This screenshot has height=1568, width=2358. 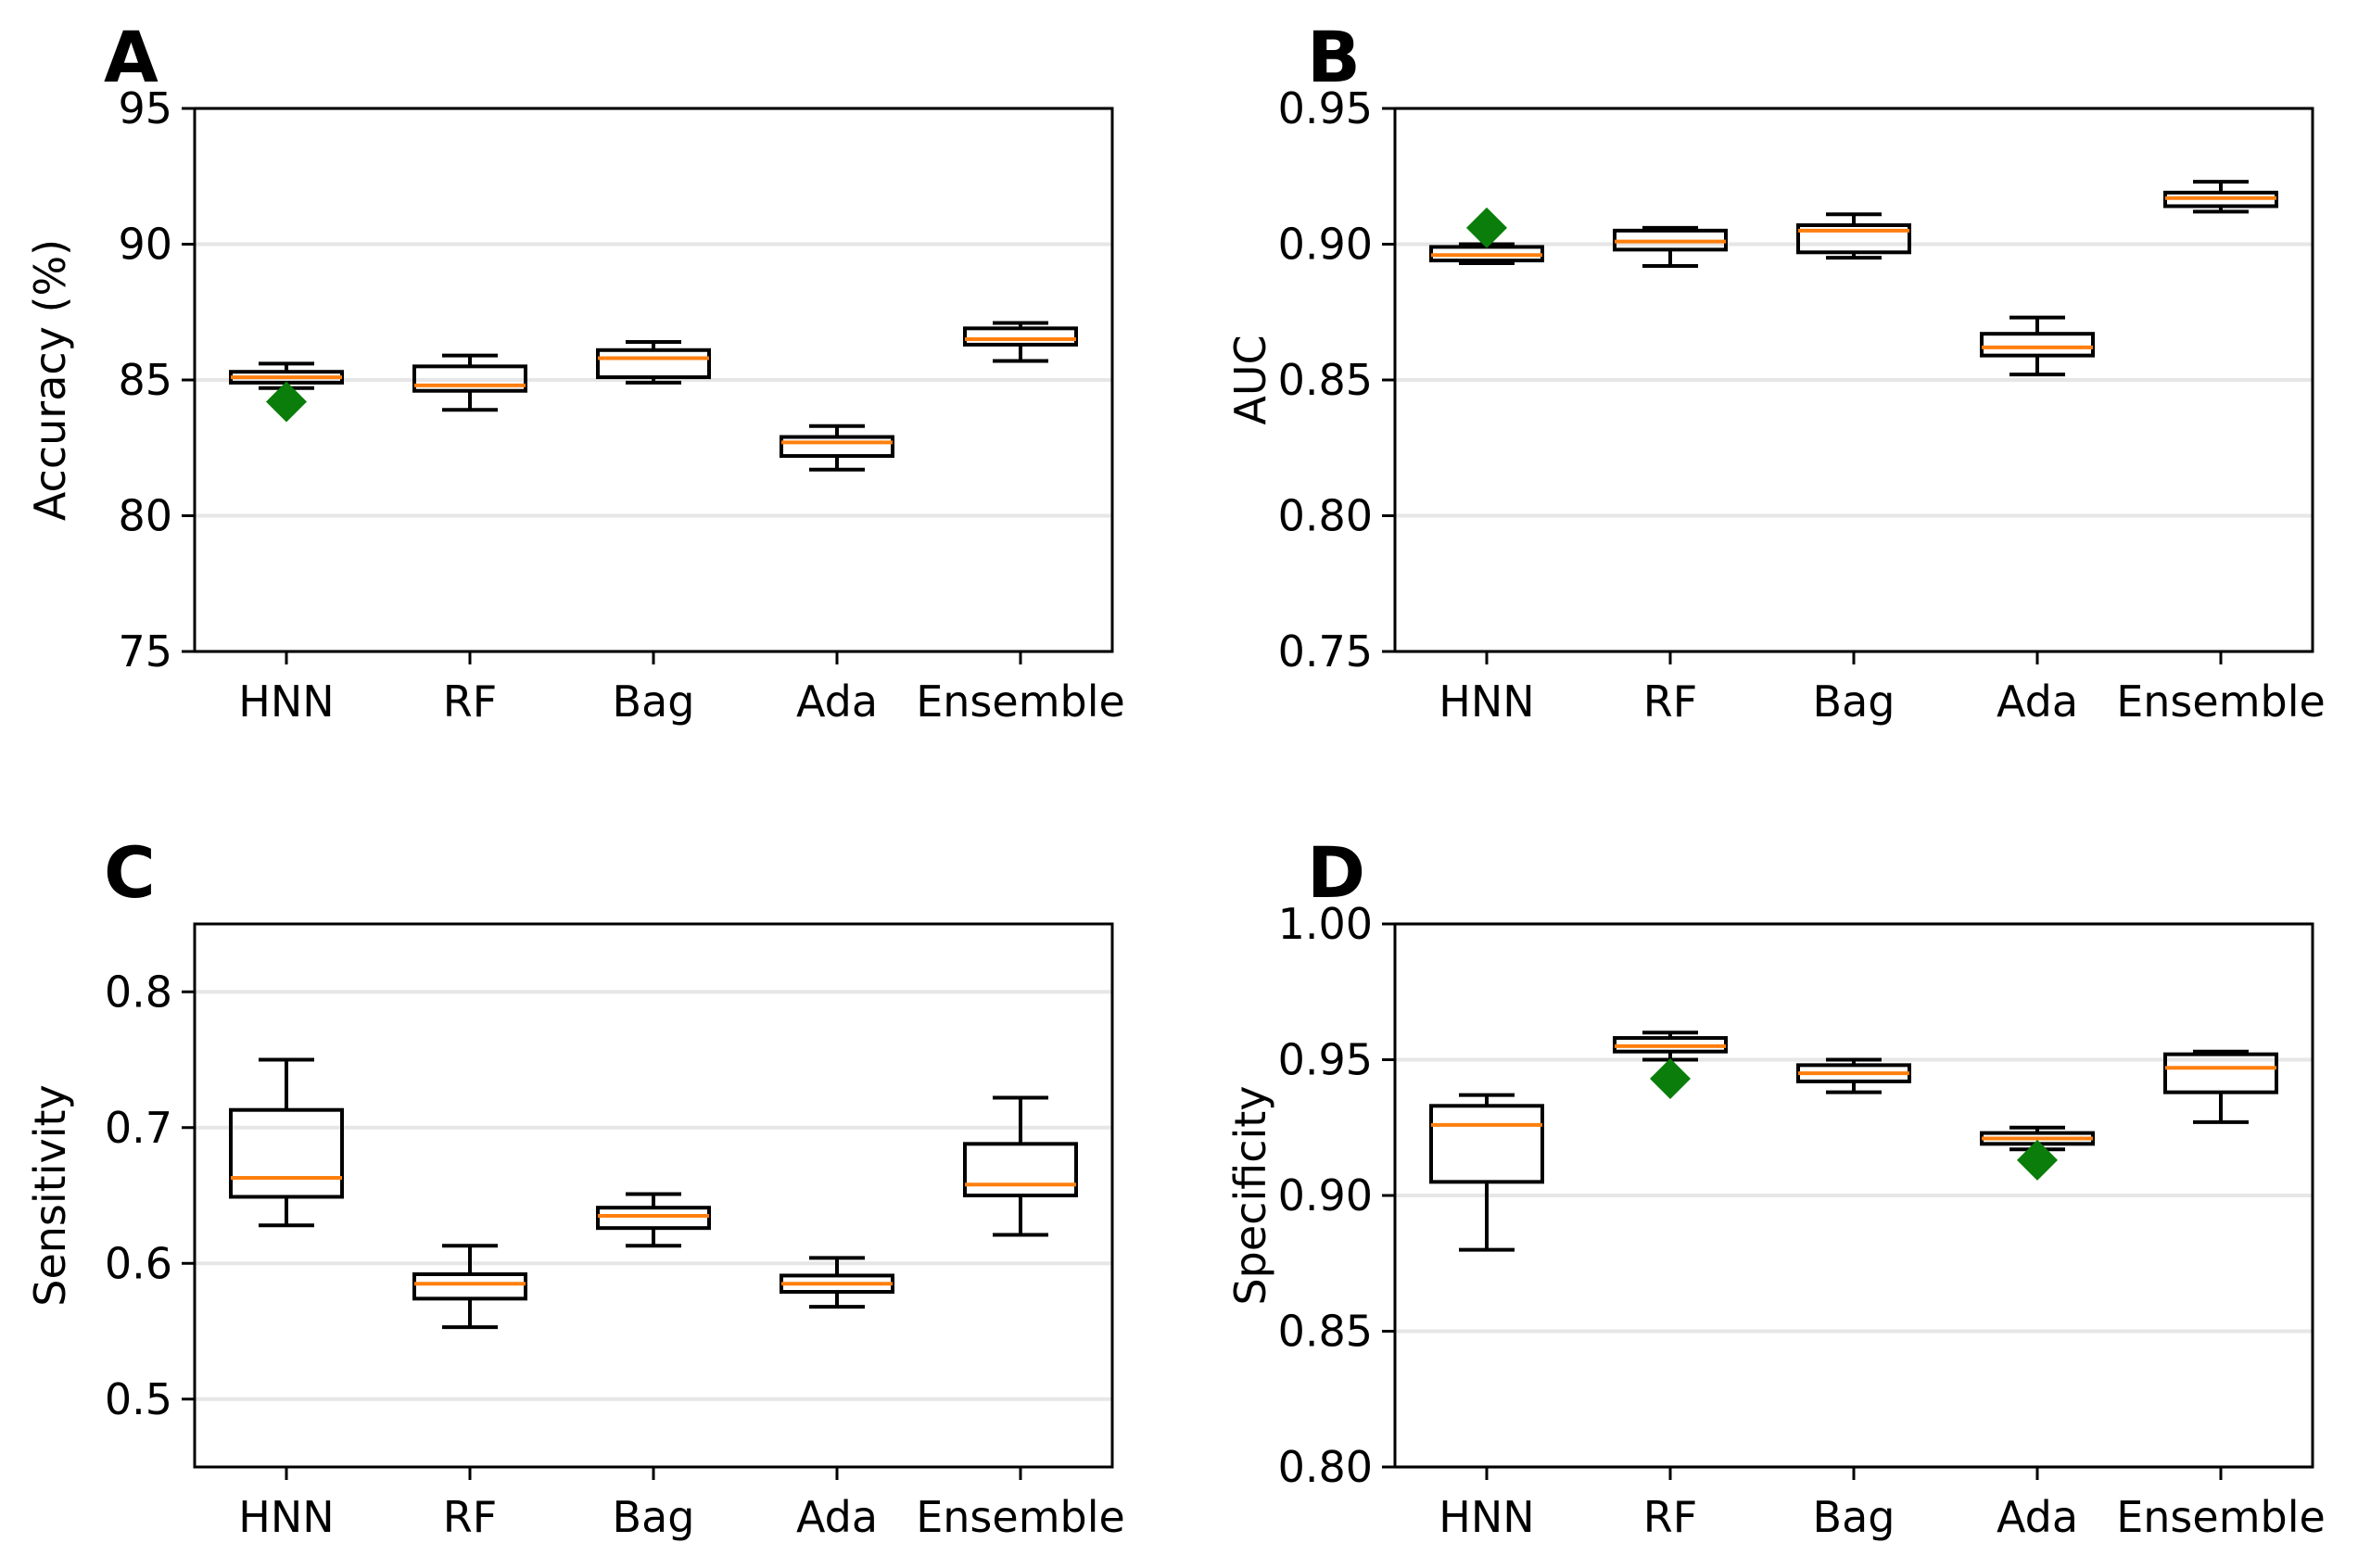 I want to click on y-tick-label: 0.75, so click(x=1326, y=651).